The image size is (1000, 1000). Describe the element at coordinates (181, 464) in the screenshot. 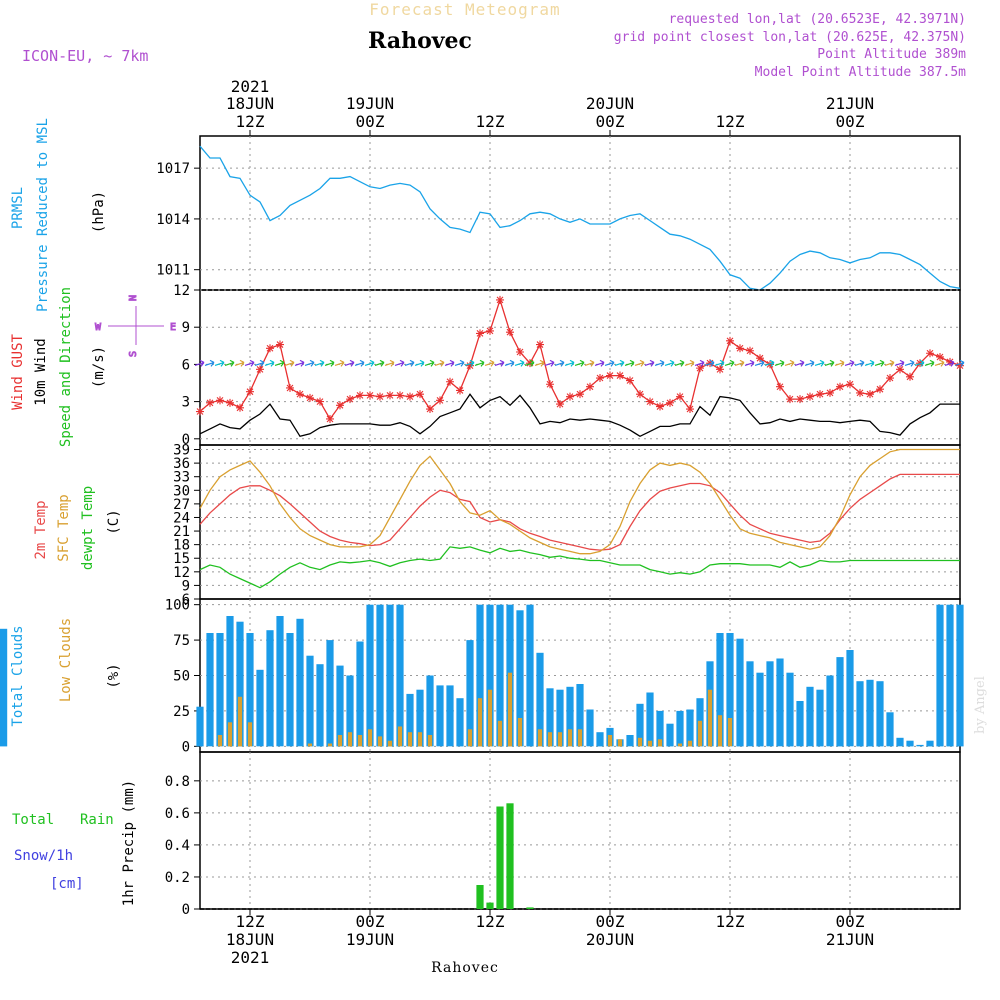

I see `y-tick-label: 36` at that location.